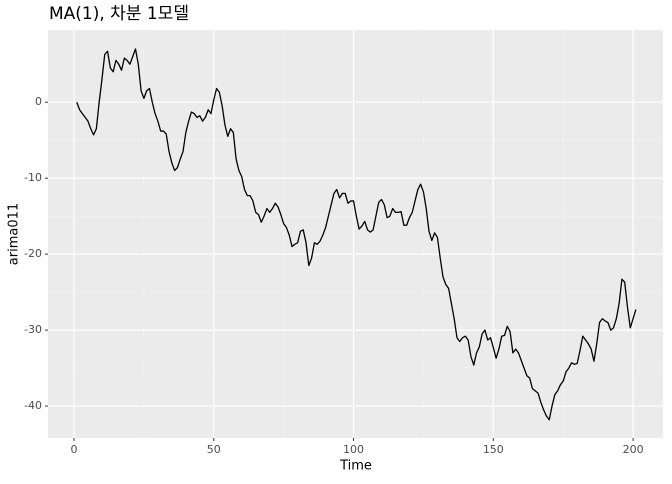 Image resolution: width=672 pixels, height=484 pixels. Describe the element at coordinates (493, 449) in the screenshot. I see `x-tick-label: 150` at that location.